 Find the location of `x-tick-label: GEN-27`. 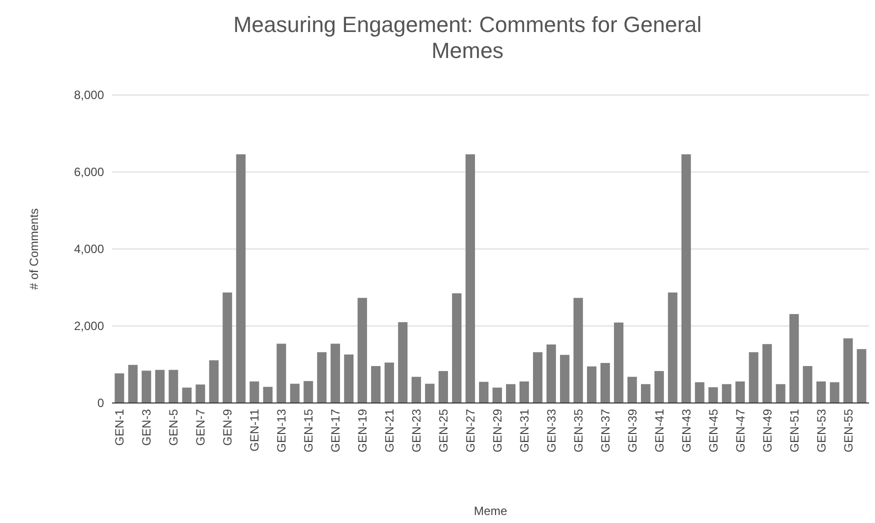

x-tick-label: GEN-27 is located at coordinates (470, 430).